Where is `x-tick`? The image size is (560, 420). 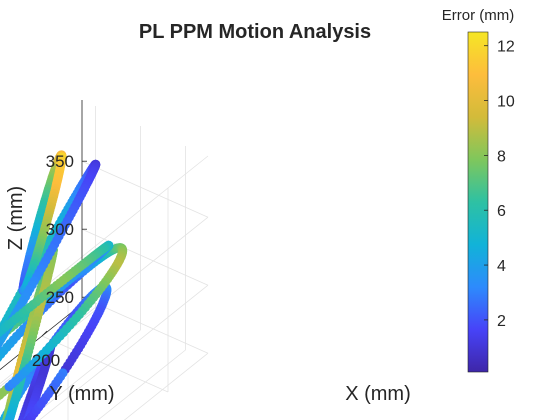
x-tick is located at coordinates (44, 333).